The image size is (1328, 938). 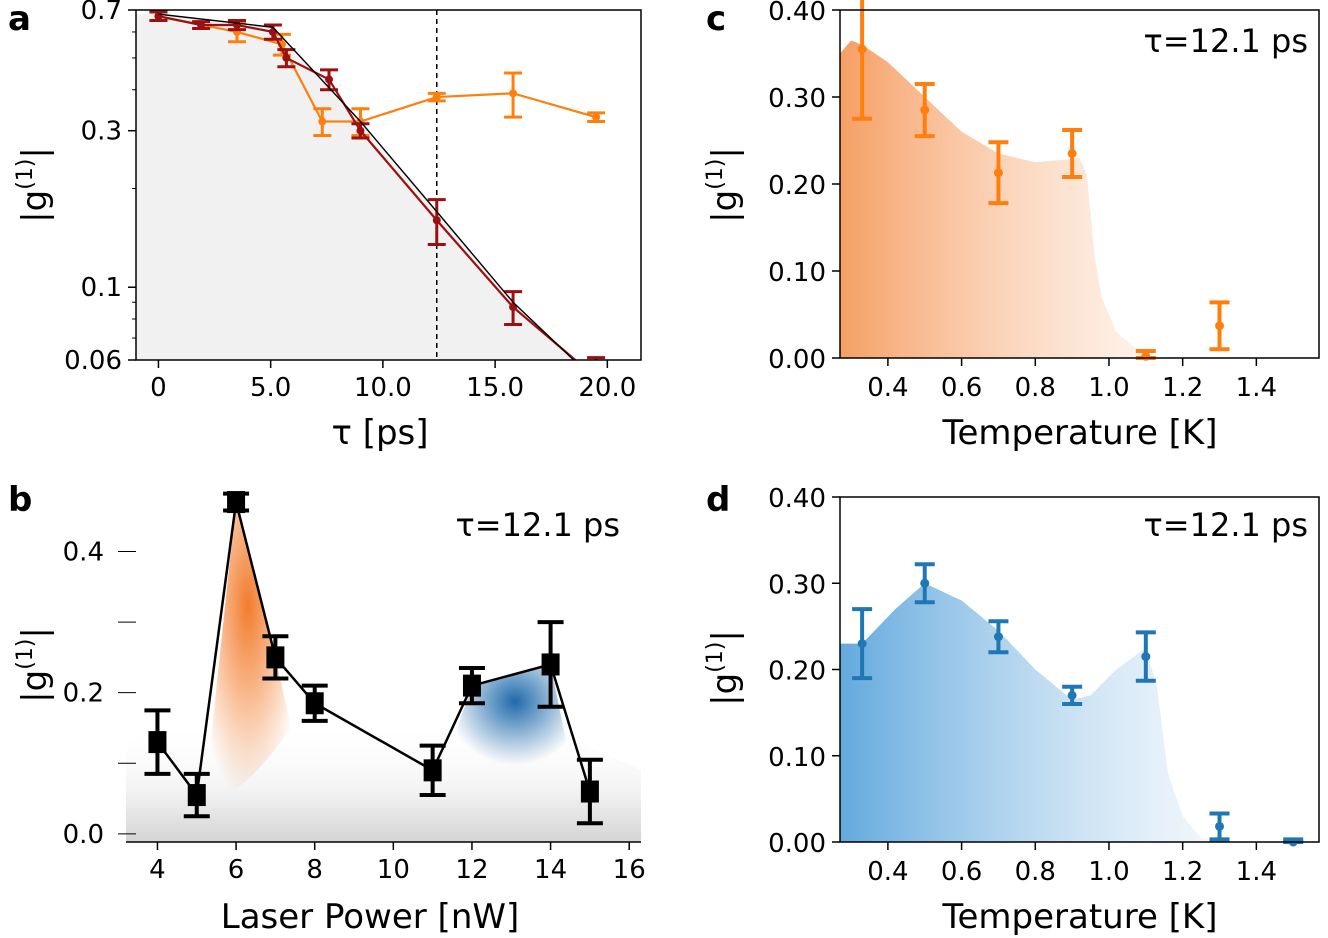 What do you see at coordinates (862, 49) in the screenshot?
I see `panel-c-point-0-marker` at bounding box center [862, 49].